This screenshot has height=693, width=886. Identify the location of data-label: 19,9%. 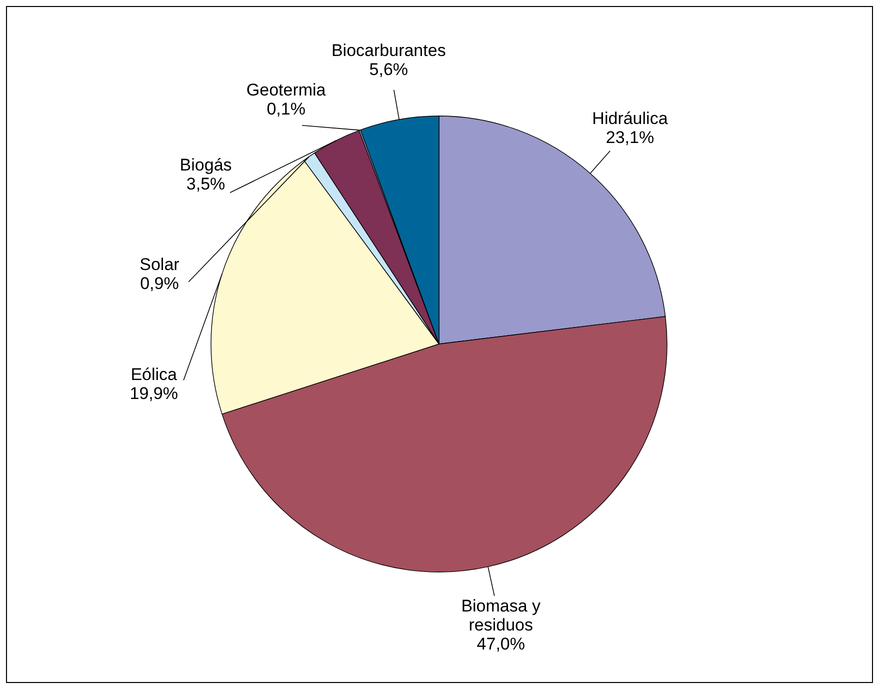
(154, 393).